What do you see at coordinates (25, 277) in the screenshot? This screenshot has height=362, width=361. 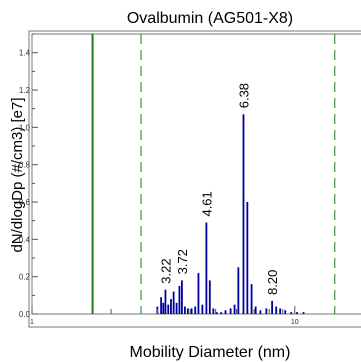 I see `y-tick-label: 0.2` at bounding box center [25, 277].